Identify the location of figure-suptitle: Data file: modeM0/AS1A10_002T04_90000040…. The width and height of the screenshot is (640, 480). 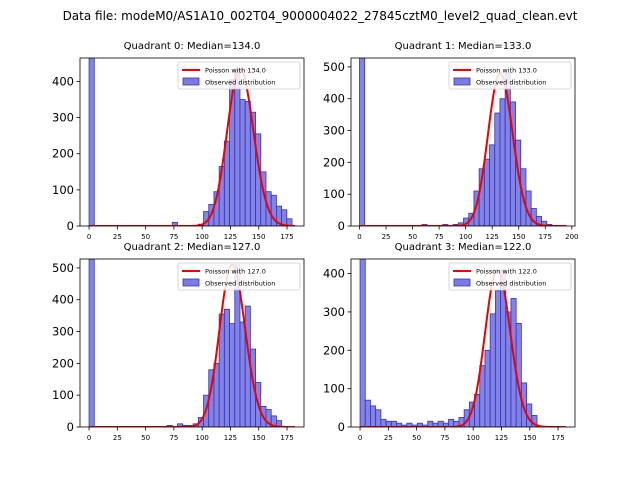
(320, 16).